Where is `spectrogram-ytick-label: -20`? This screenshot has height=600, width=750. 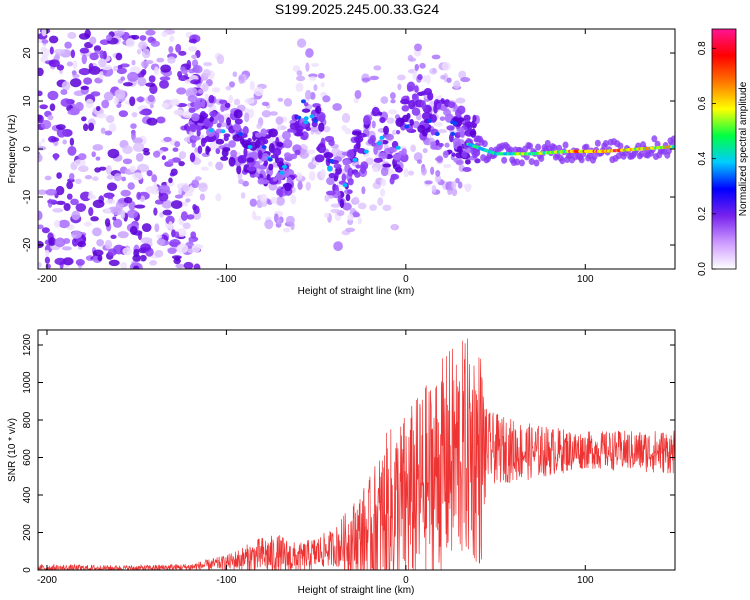 spectrogram-ytick-label: -20 is located at coordinates (27, 244).